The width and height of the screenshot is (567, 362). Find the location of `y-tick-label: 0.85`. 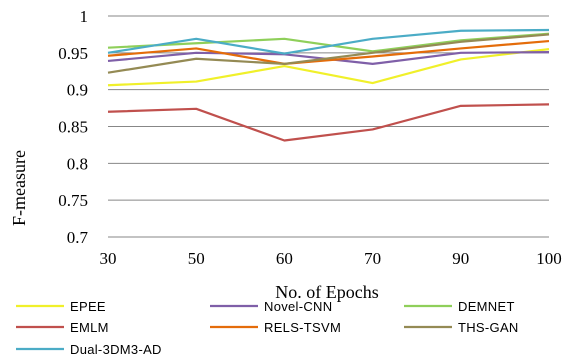

y-tick-label: 0.85 is located at coordinates (73, 127).